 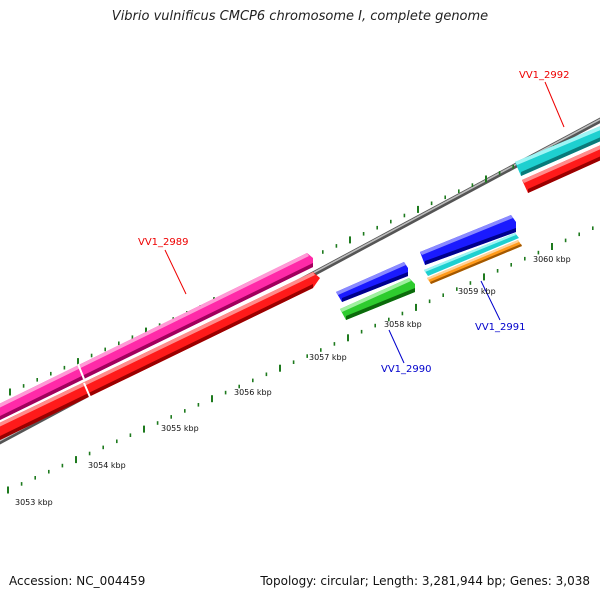 What do you see at coordinates (253, 392) in the screenshot?
I see `kbp-label-3056: 3056 kbp` at bounding box center [253, 392].